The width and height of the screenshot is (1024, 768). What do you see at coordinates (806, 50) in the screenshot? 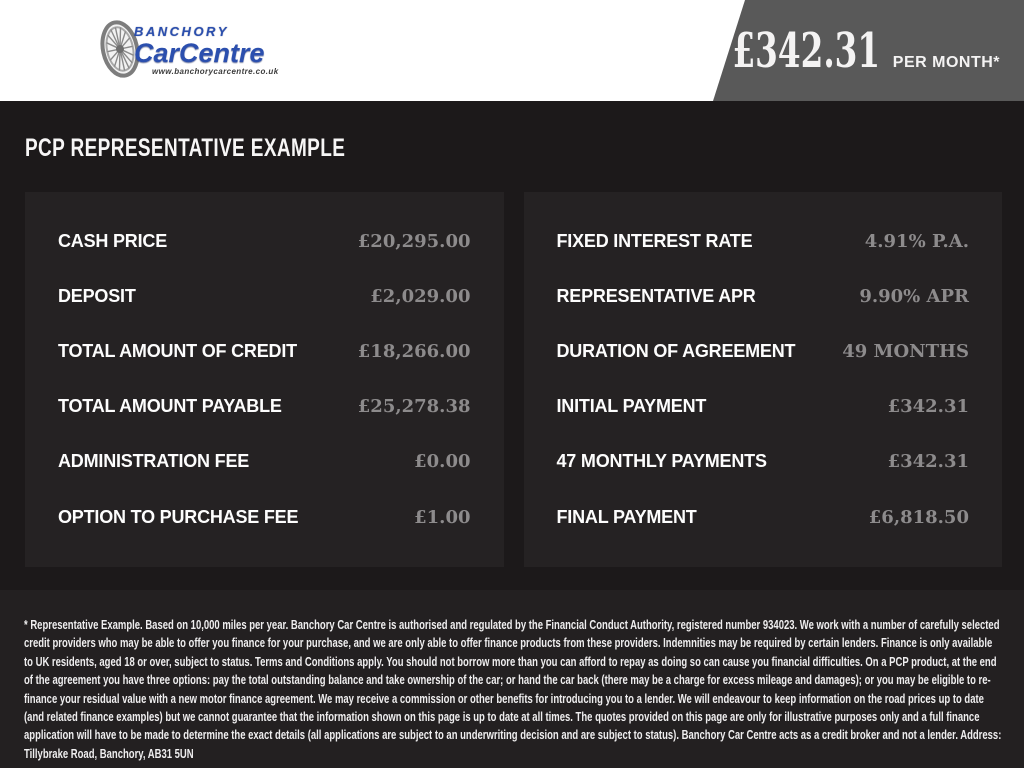
I see `monthly-price-amount: £342.31` at bounding box center [806, 50].